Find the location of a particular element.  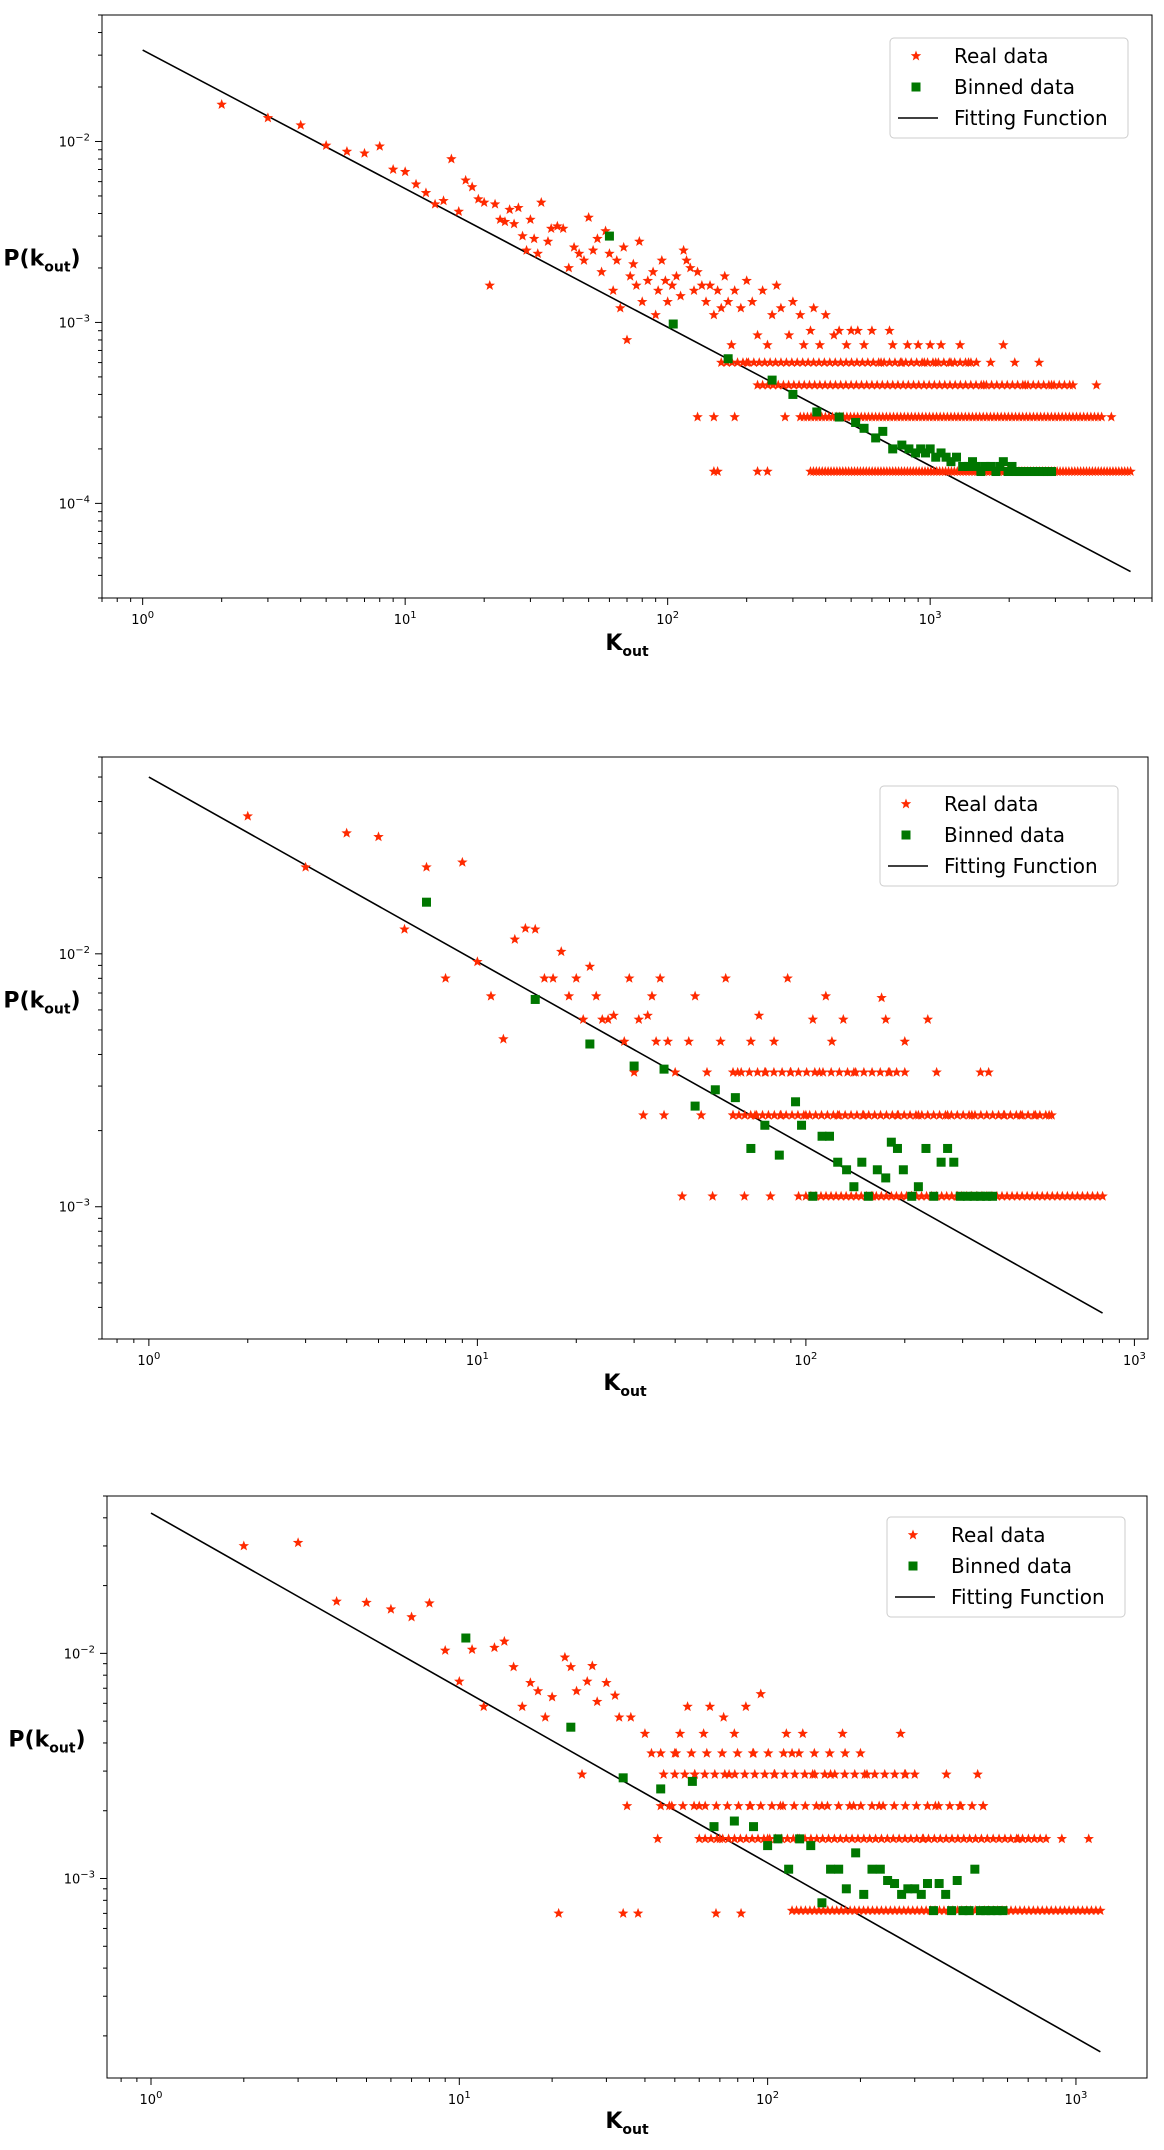

legend-binned-data-marker is located at coordinates (913, 1566).